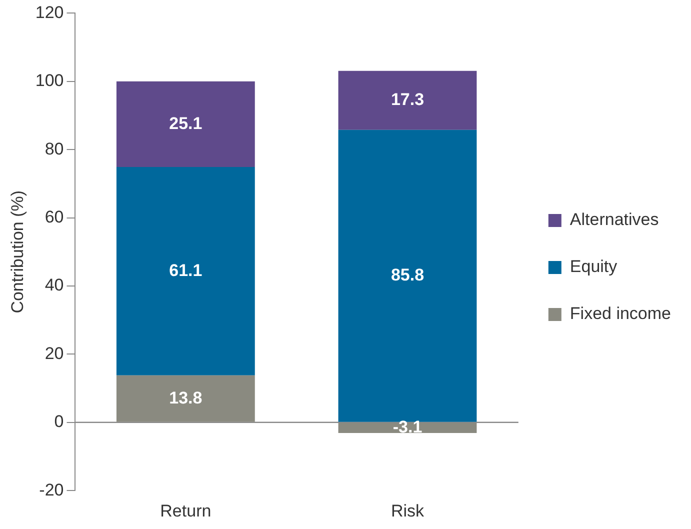 This screenshot has width=691, height=529. Describe the element at coordinates (614, 220) in the screenshot. I see `legend-label: Alternatives` at that location.